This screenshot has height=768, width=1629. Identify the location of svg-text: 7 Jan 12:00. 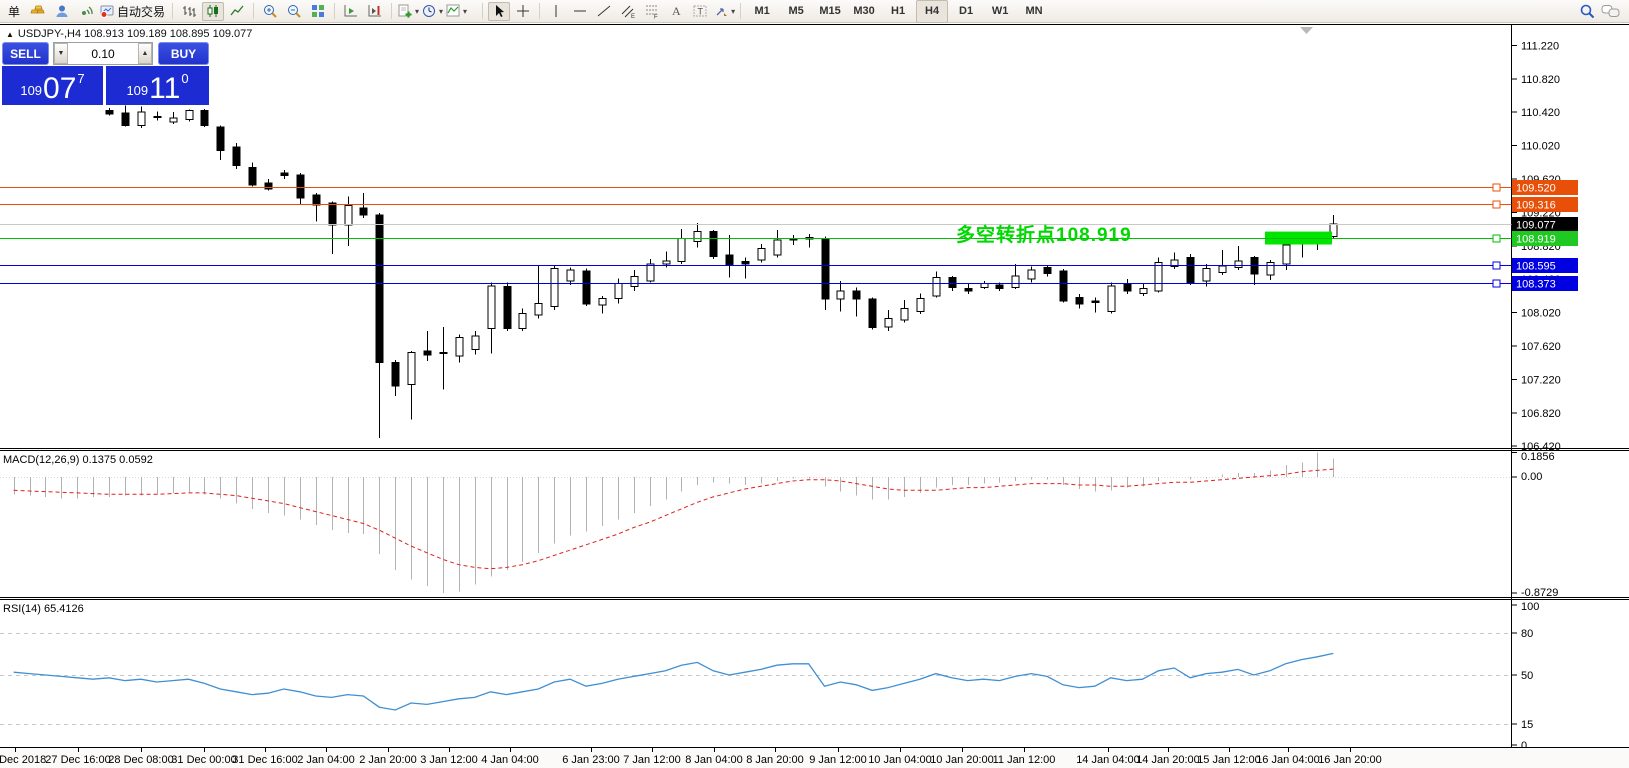
(652, 760).